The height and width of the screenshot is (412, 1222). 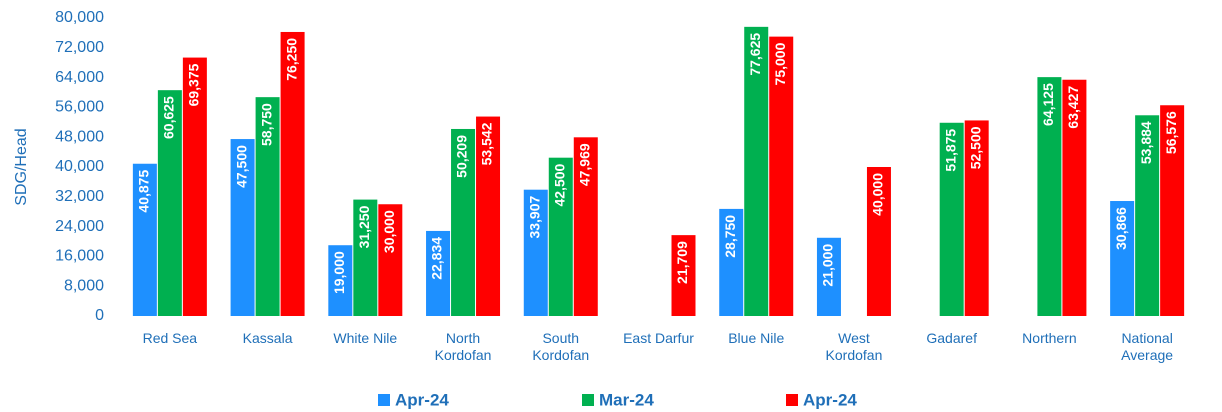 I want to click on data-label: 31,250, so click(x=364, y=226).